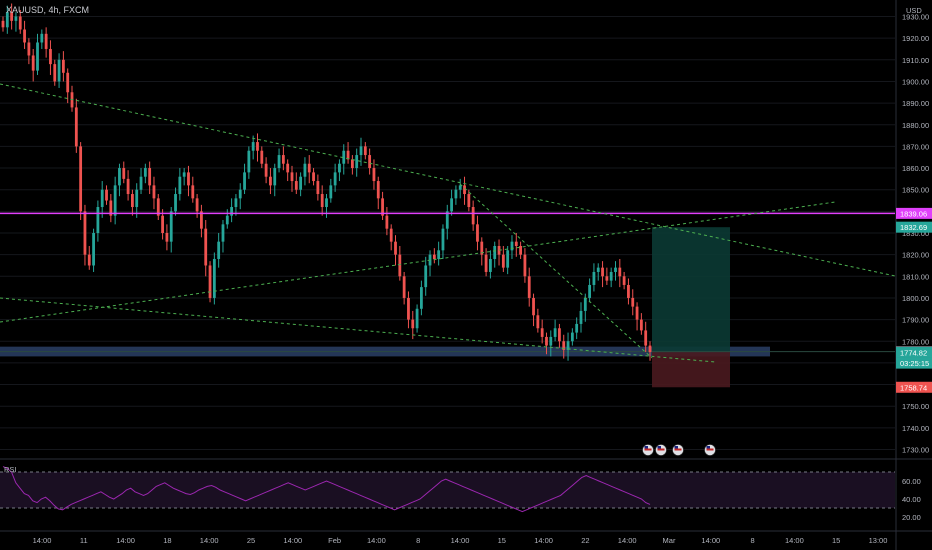 The image size is (932, 550). Describe the element at coordinates (10, 469) in the screenshot. I see `rsi-label: RSI` at that location.